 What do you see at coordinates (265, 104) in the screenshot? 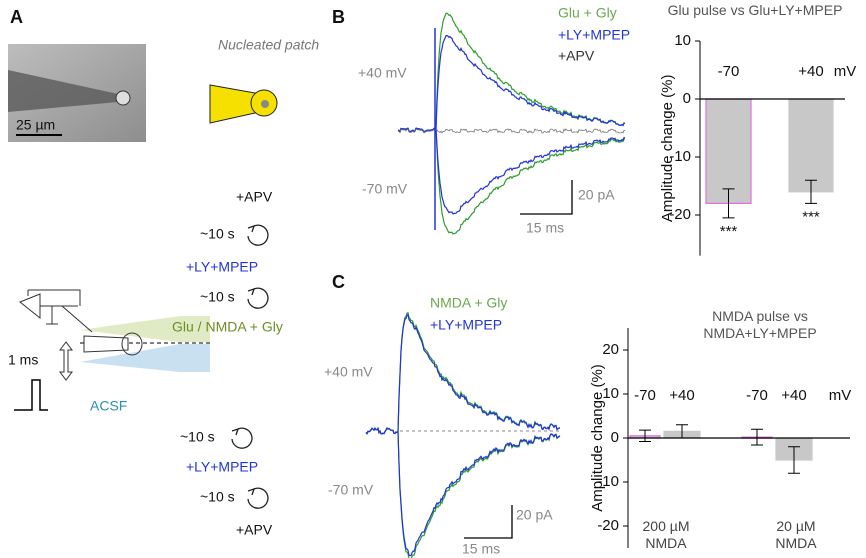
I see `nucleus-icon` at bounding box center [265, 104].